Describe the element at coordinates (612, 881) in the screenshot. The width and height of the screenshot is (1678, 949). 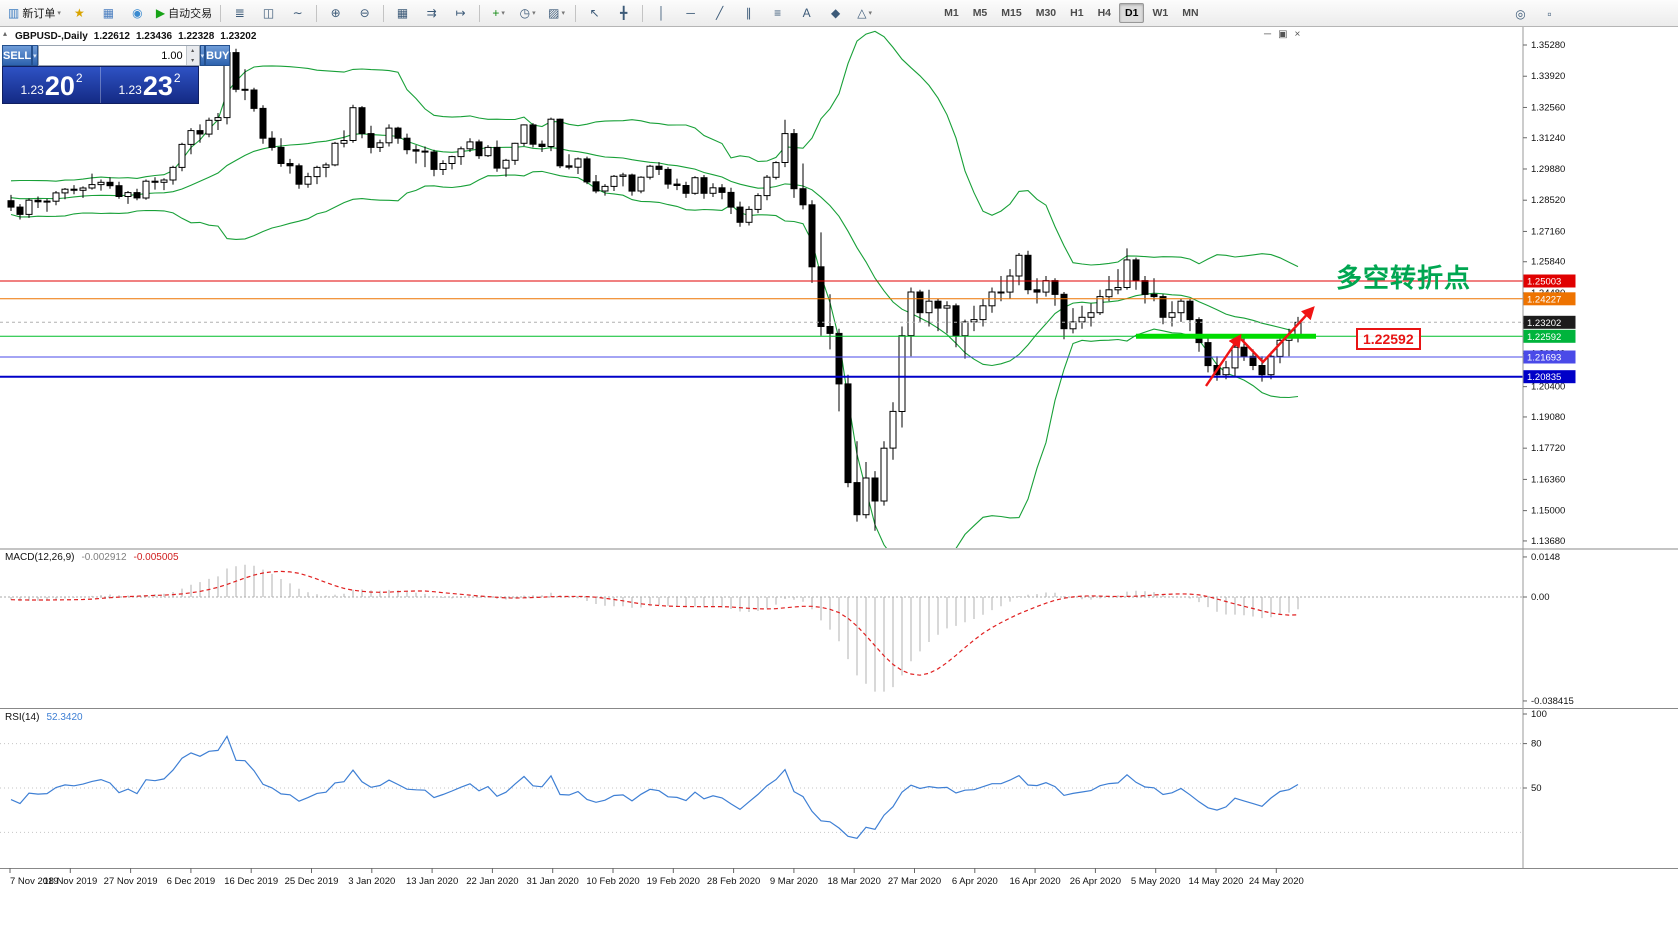
I see `date-label: 10 Feb 2020` at that location.